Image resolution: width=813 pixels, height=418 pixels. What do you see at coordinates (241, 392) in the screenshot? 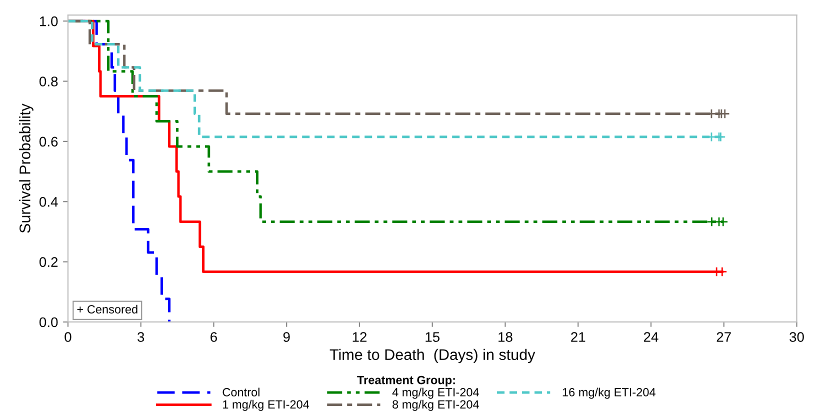
I see `legend-label: Control` at bounding box center [241, 392].